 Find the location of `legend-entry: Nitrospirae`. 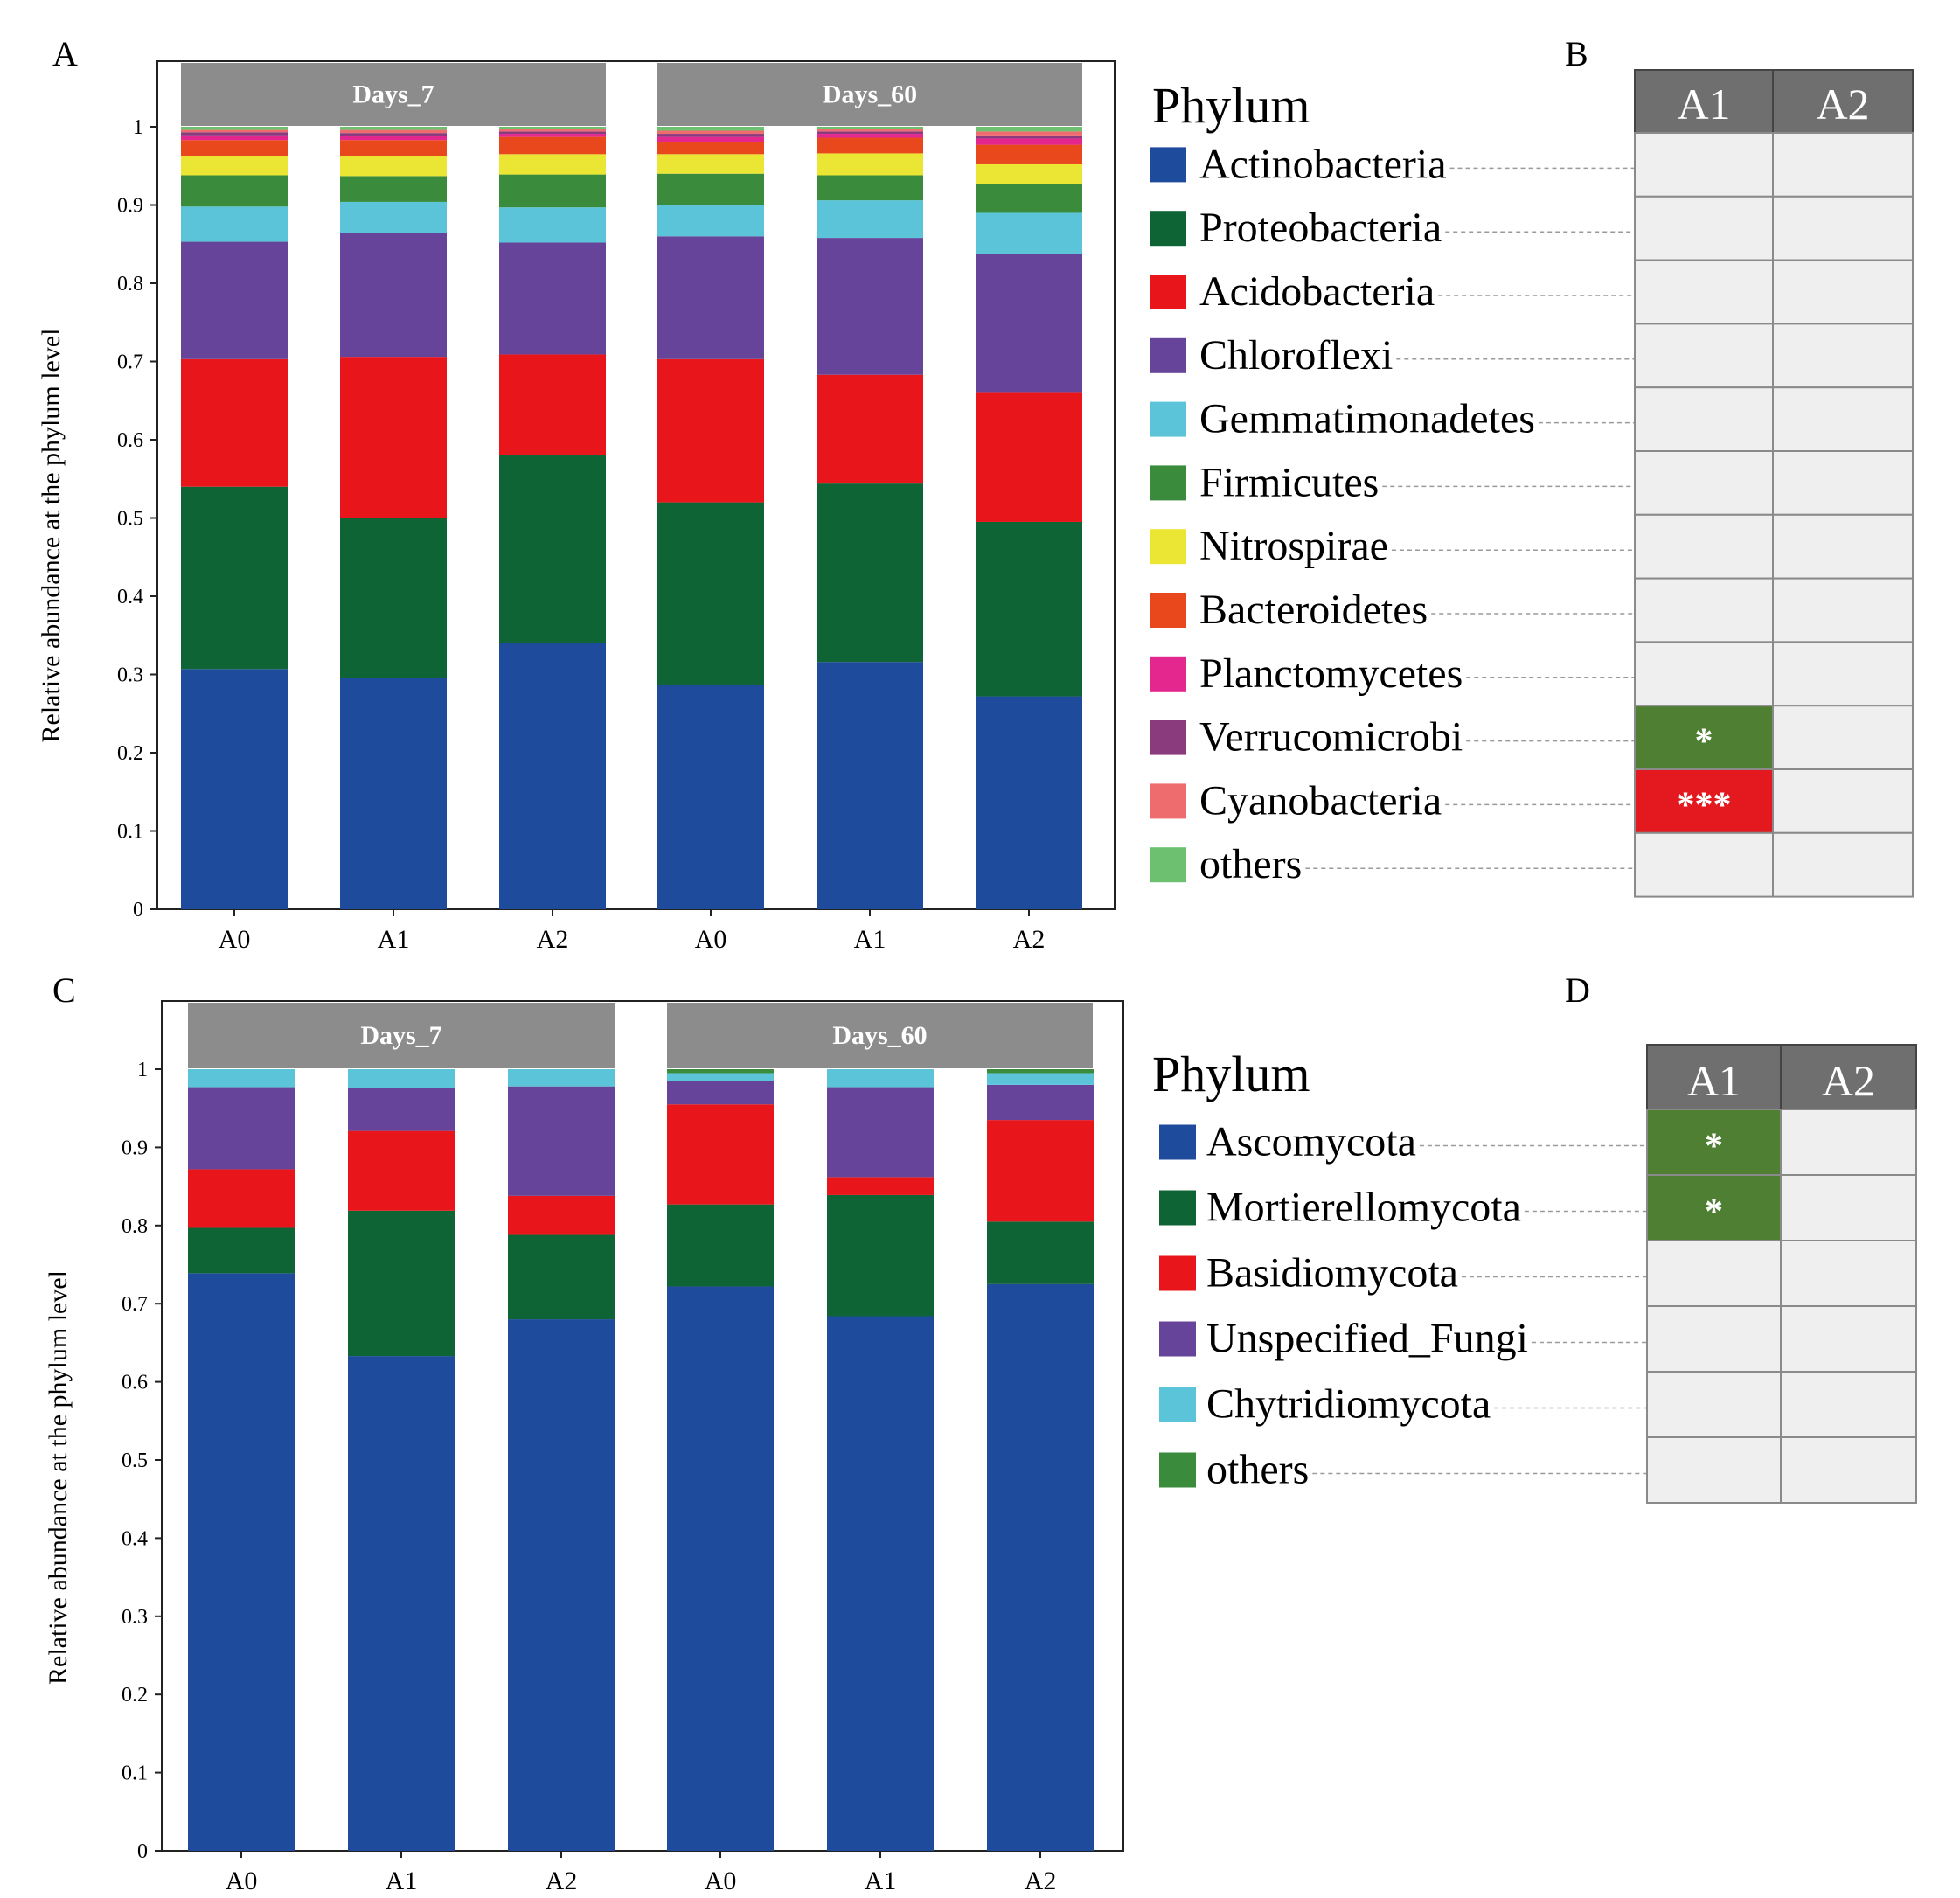

legend-entry: Nitrospirae is located at coordinates (1532, 546).